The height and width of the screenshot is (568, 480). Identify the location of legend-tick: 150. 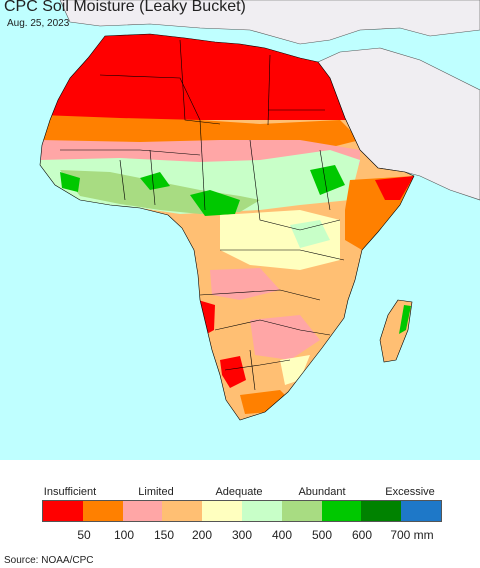
(164, 535).